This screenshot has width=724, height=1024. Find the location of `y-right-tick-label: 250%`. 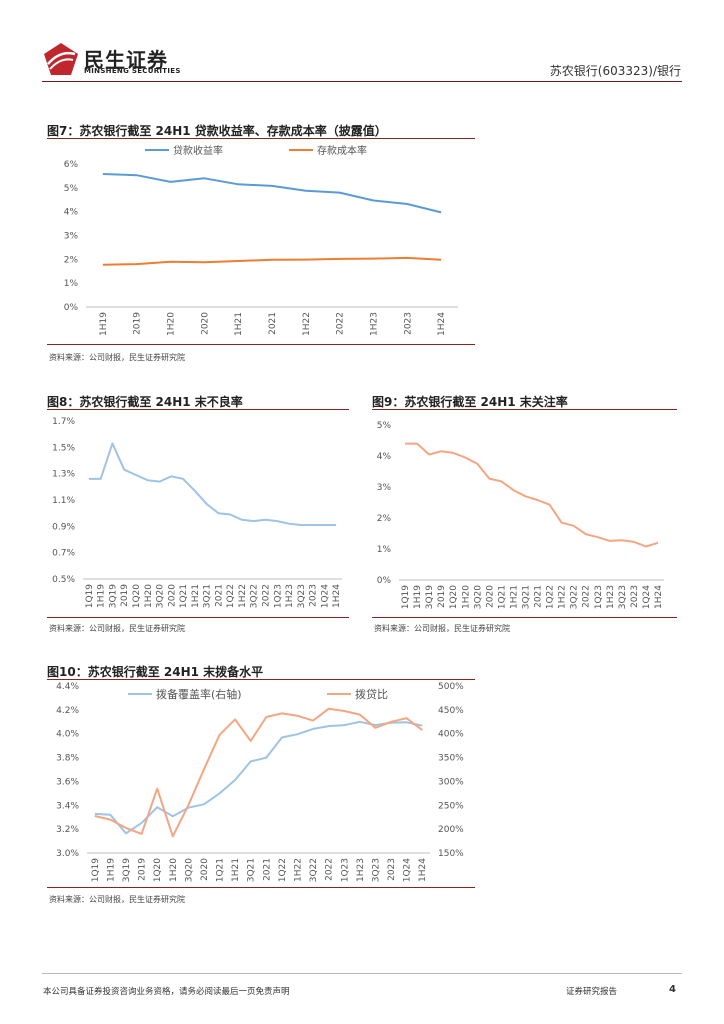

y-right-tick-label: 250% is located at coordinates (451, 806).